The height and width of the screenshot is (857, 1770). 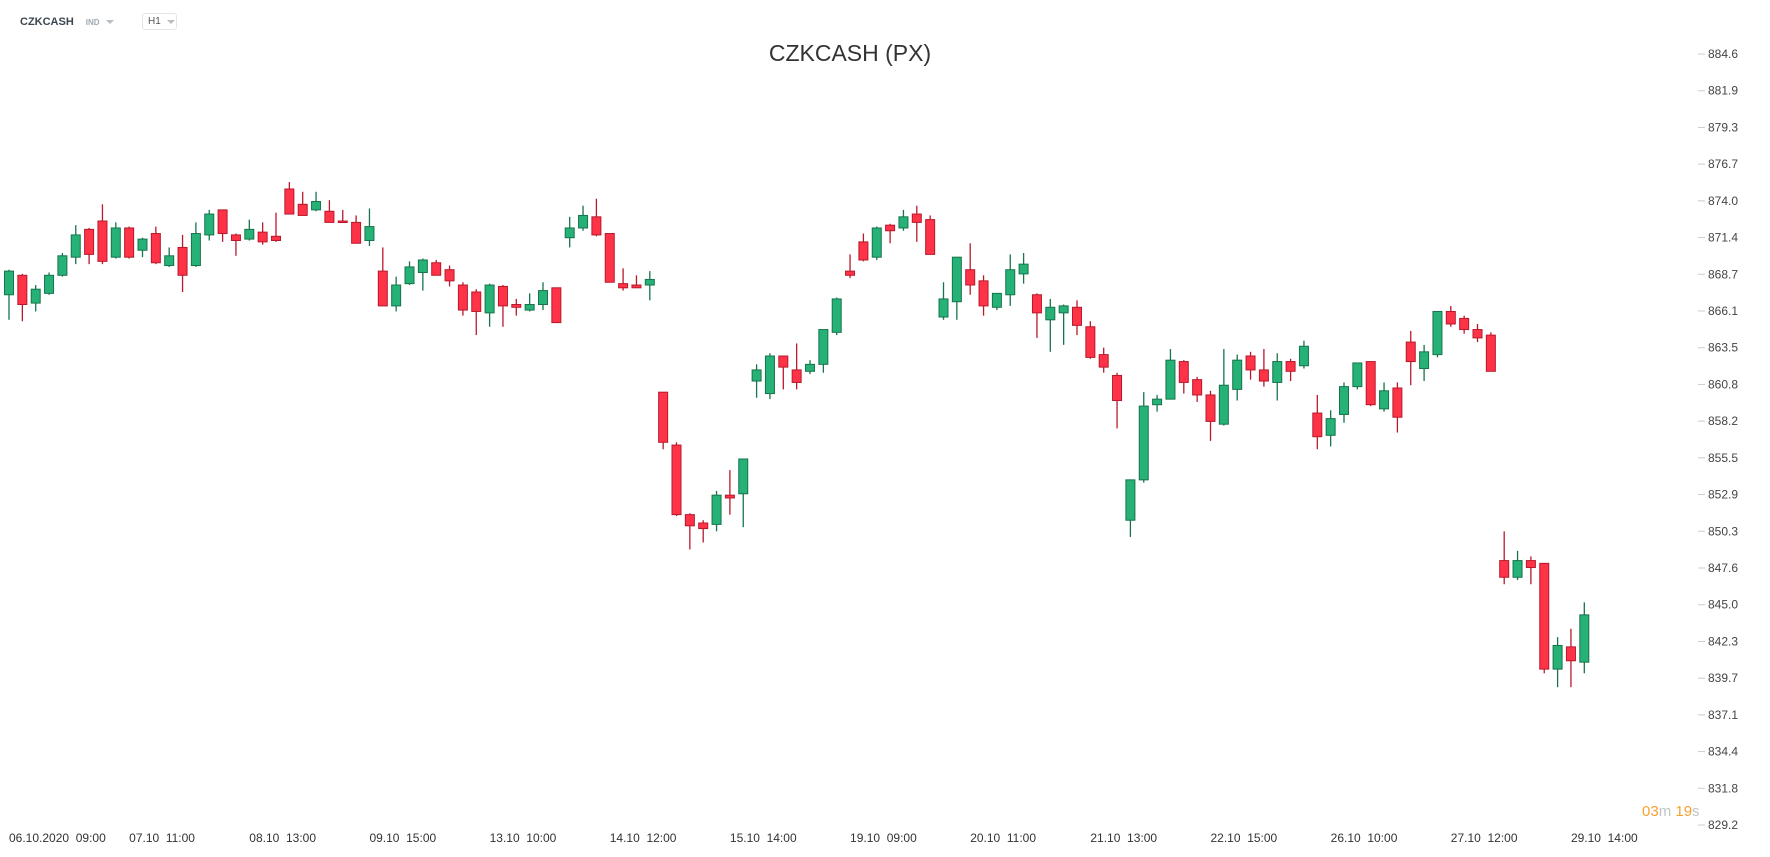 What do you see at coordinates (1723, 54) in the screenshot?
I see `y-tick-label: 884.6` at bounding box center [1723, 54].